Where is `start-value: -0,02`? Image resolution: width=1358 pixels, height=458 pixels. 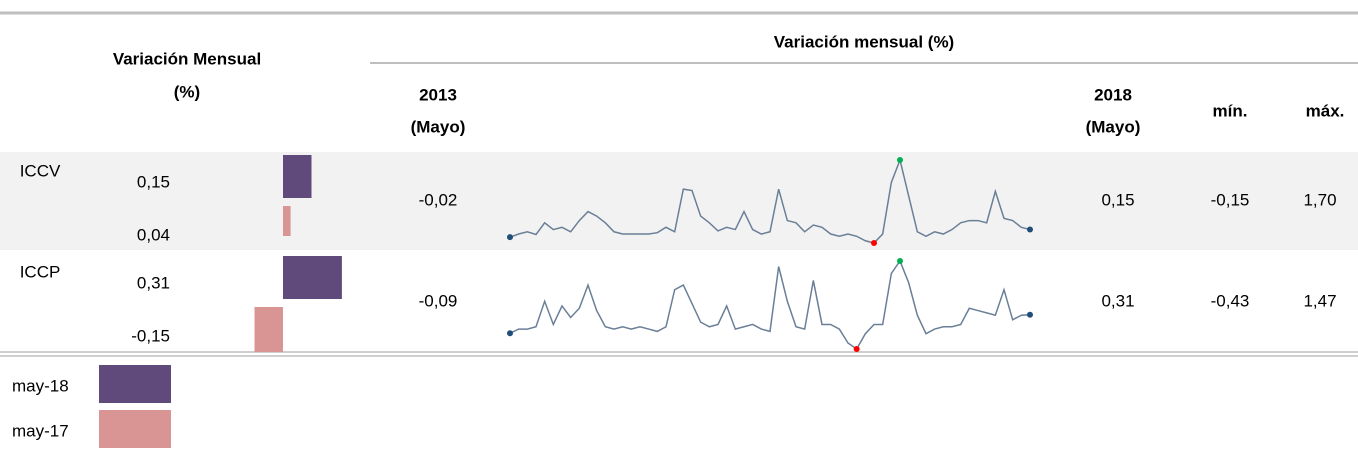 start-value: -0,02 is located at coordinates (438, 199).